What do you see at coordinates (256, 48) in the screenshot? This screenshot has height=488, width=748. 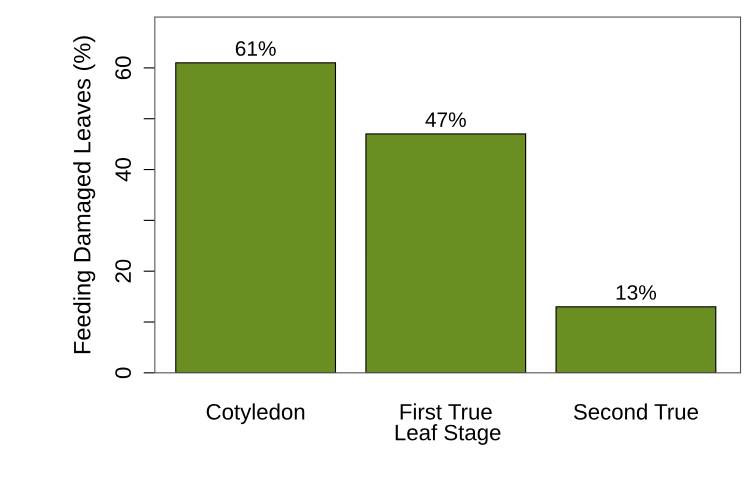 I see `data-label: 61%` at bounding box center [256, 48].